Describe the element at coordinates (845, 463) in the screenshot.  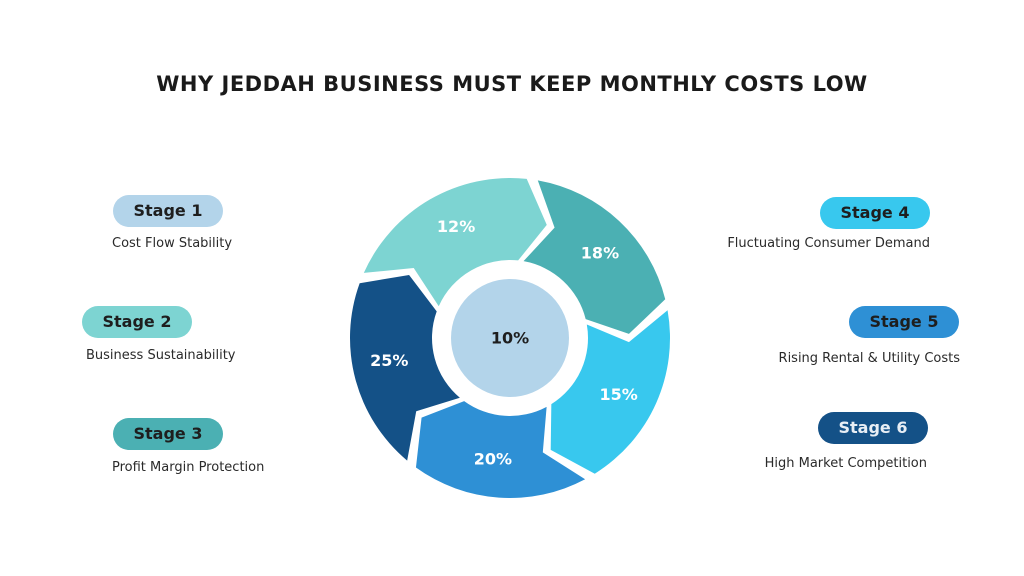
I see `stage-6-description: High Market Competition` at that location.